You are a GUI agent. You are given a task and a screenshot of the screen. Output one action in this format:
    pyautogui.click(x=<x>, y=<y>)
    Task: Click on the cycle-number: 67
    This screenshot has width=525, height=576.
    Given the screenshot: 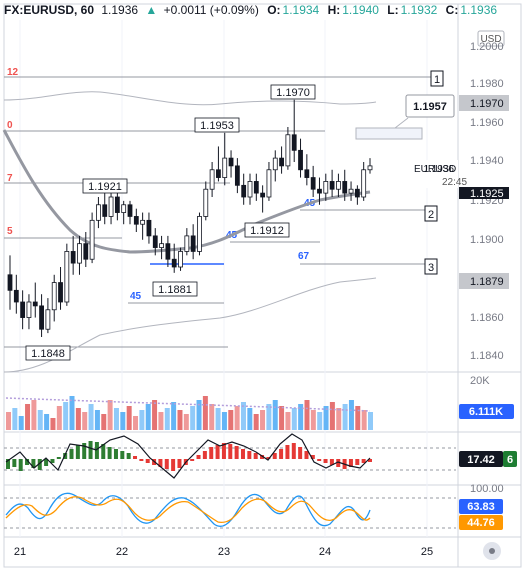 What is the action you would take?
    pyautogui.click(x=304, y=256)
    